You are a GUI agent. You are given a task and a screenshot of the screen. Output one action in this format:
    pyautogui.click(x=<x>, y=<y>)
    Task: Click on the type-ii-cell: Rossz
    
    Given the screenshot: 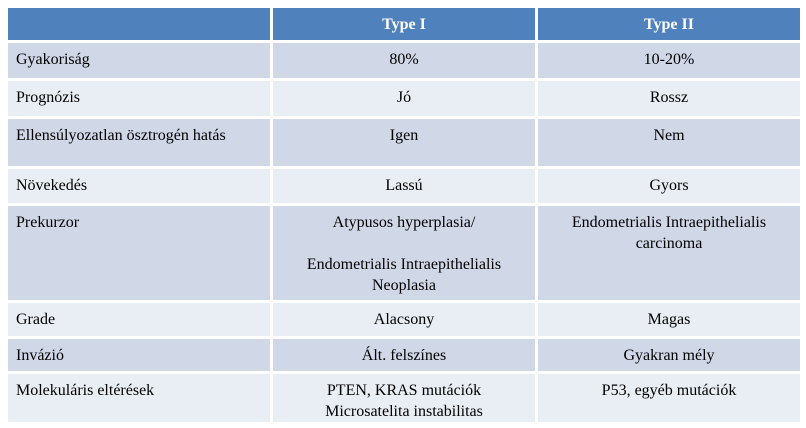 What is the action you would take?
    pyautogui.click(x=669, y=98)
    